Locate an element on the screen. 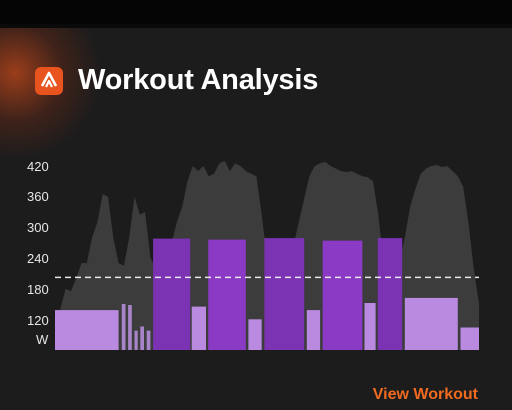  y-tick-label: 360 is located at coordinates (38, 196).